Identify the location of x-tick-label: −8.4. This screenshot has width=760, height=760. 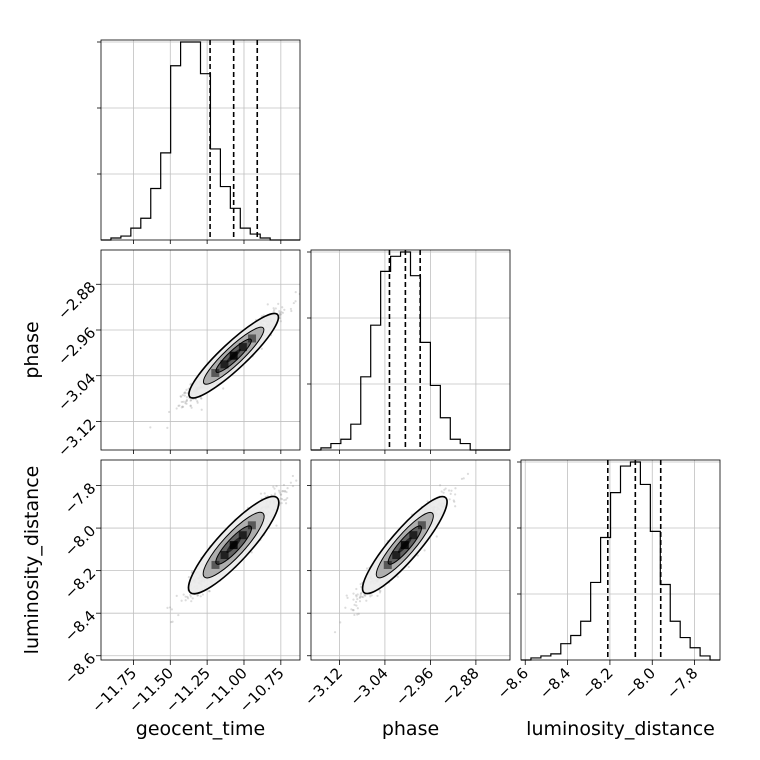
(555, 683).